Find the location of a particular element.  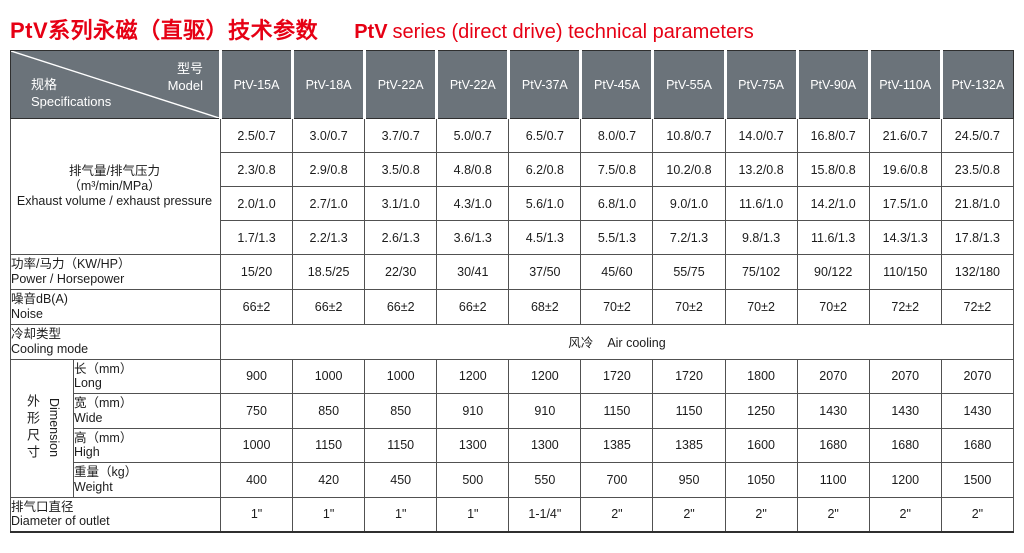

value-cell: 2.6/1.3 is located at coordinates (401, 237).